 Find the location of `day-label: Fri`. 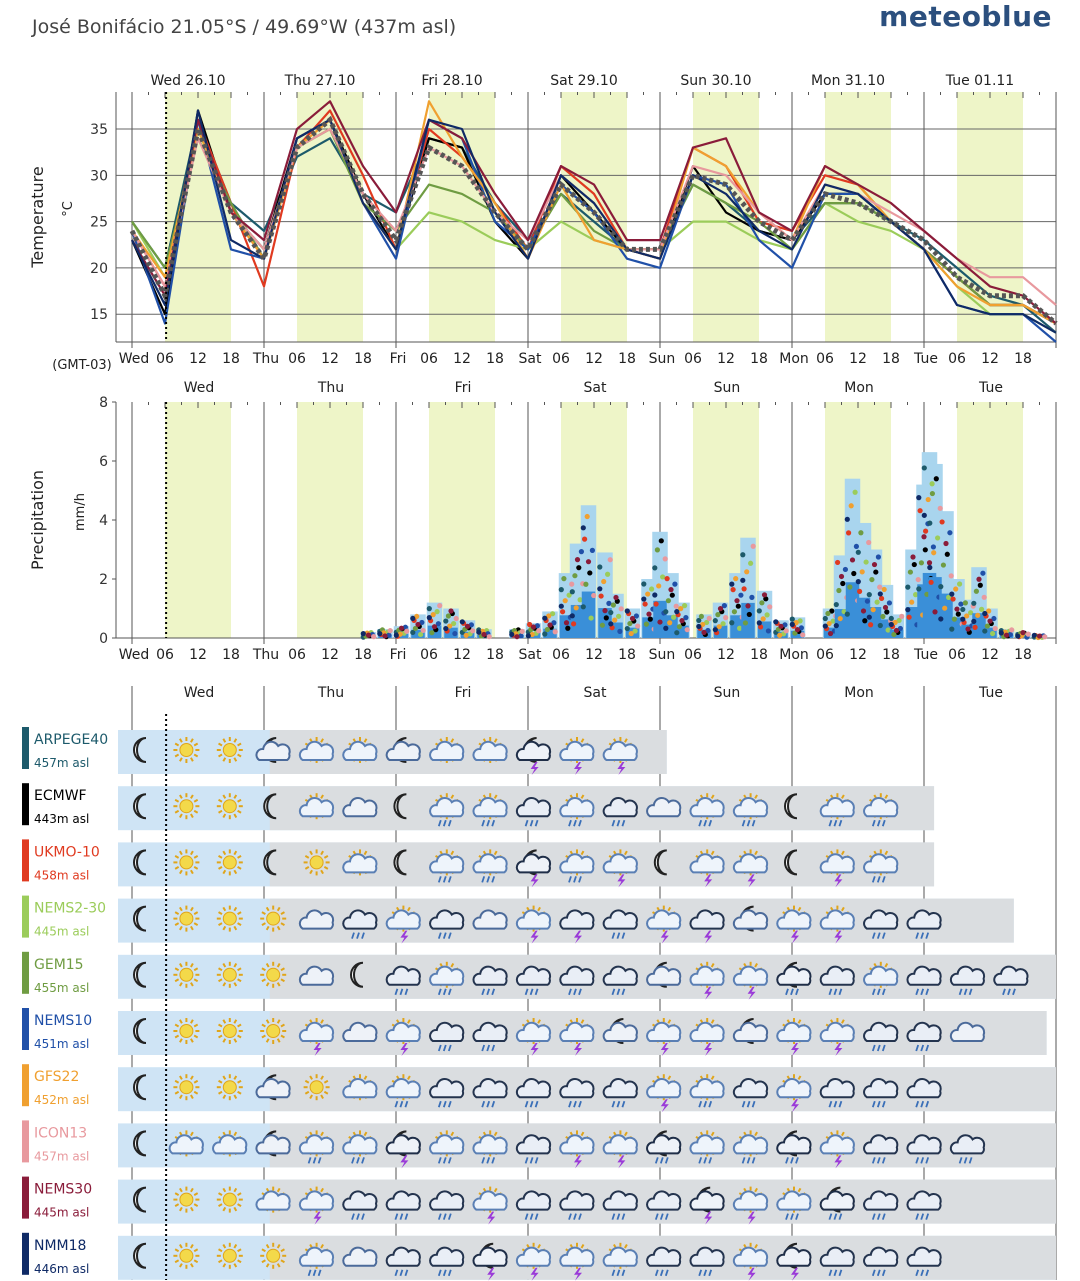

day-label: Fri is located at coordinates (463, 388).